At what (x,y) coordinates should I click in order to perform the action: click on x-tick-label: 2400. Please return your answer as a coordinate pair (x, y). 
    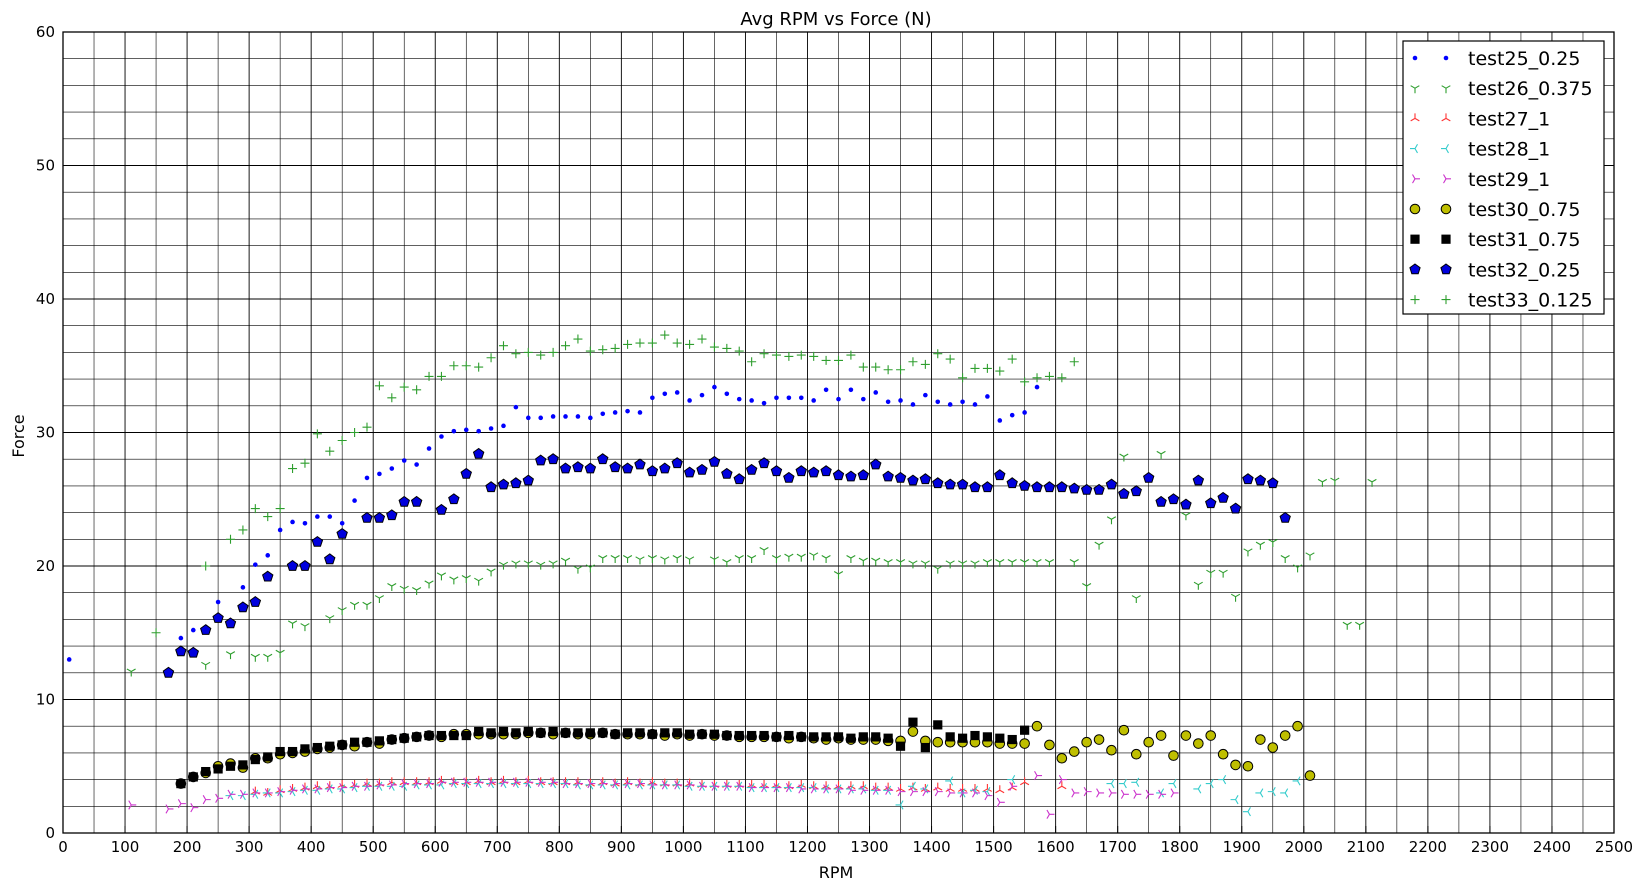
    Looking at the image, I should click on (1552, 847).